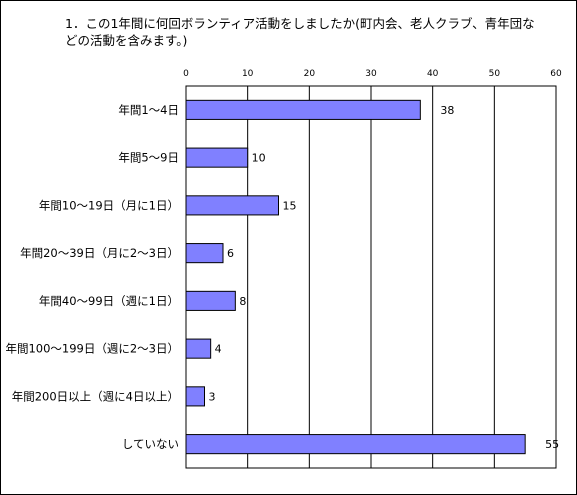 This screenshot has height=495, width=577. Describe the element at coordinates (248, 74) in the screenshot. I see `x-tick-label: 10` at that location.